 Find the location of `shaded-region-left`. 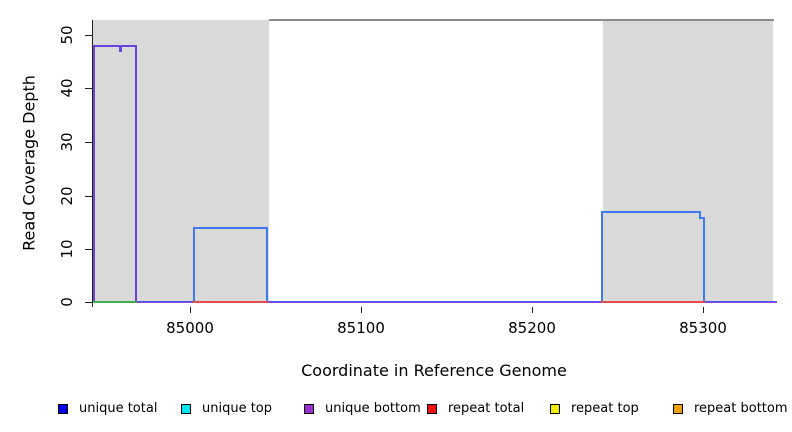

shaded-region-left is located at coordinates (181, 161).